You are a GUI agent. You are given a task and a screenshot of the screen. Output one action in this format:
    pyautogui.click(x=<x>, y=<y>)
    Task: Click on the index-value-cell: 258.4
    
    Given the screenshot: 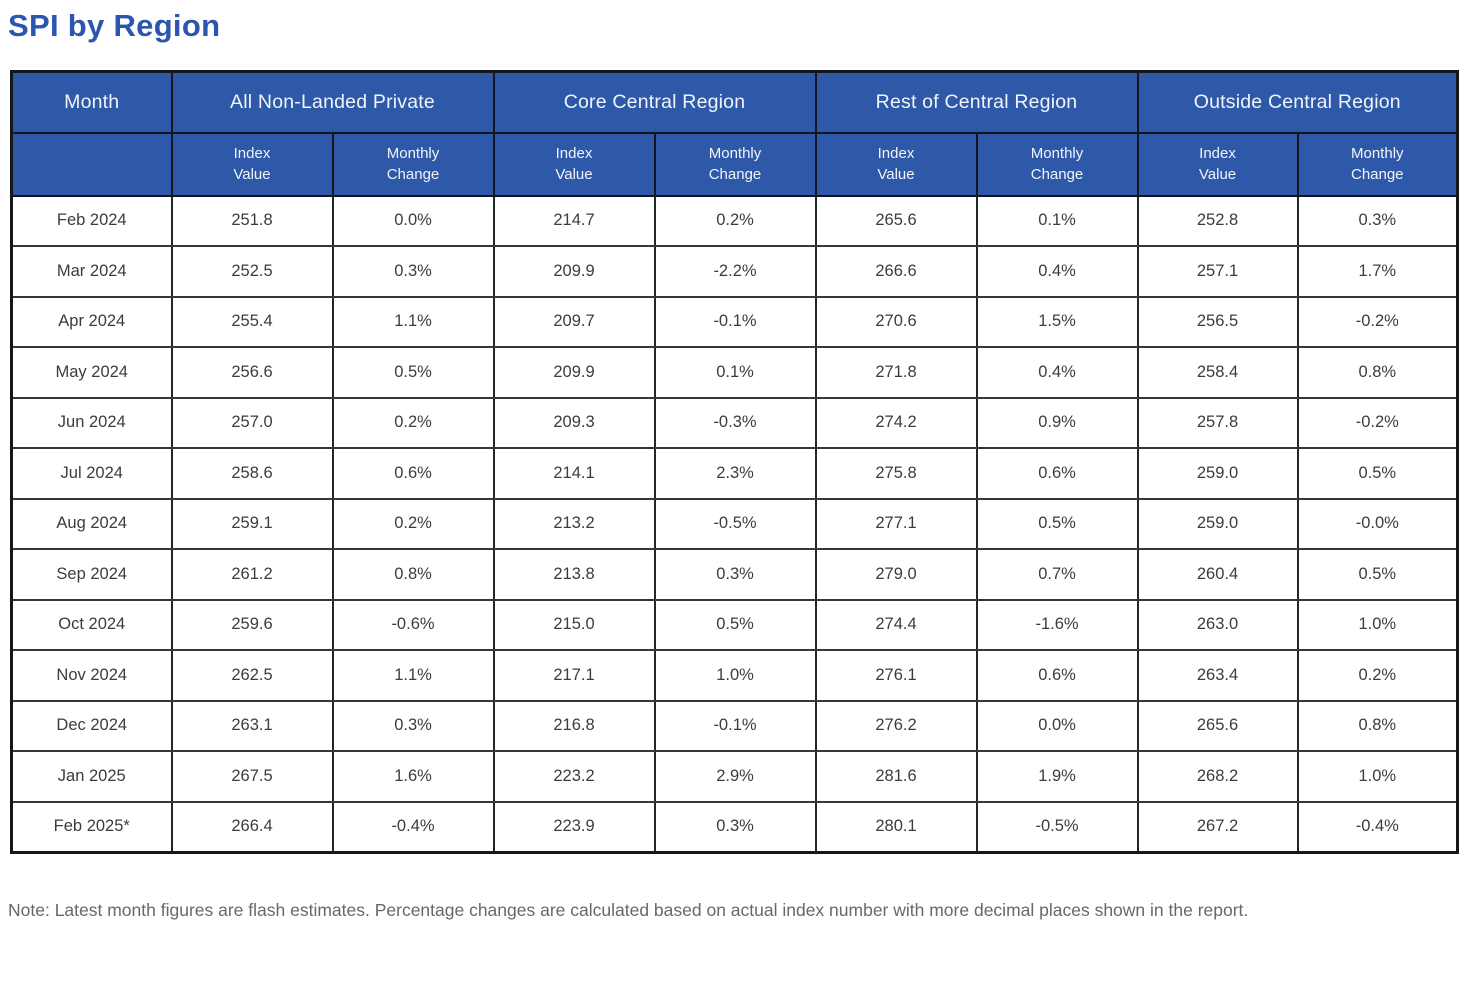 What is the action you would take?
    pyautogui.click(x=1217, y=372)
    